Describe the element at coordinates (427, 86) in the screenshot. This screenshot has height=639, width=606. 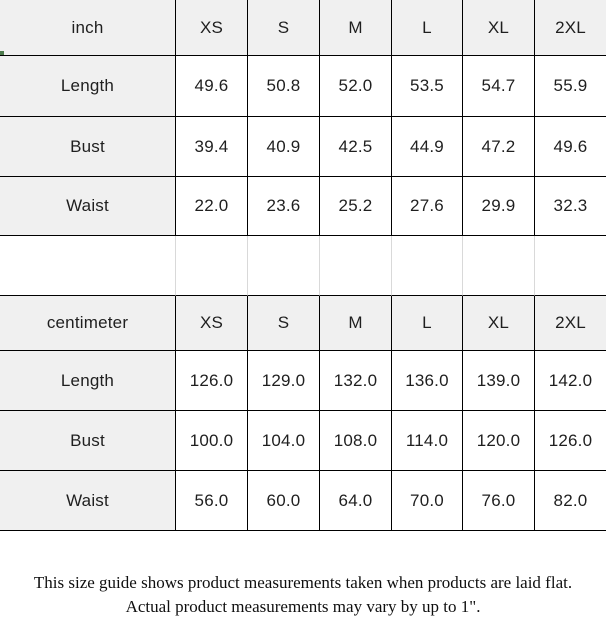
I see `table-cell: 53.5` at that location.